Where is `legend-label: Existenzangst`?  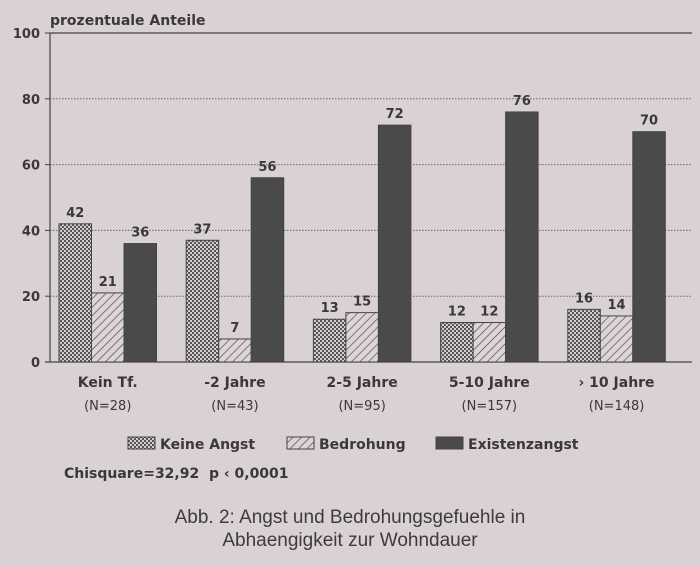
legend-label: Existenzangst is located at coordinates (523, 445).